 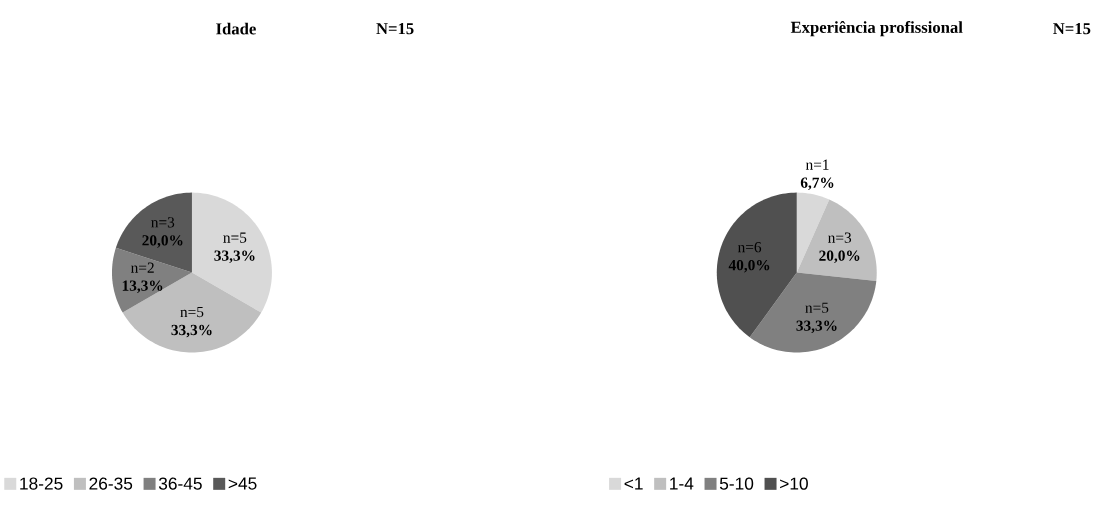 What do you see at coordinates (736, 483) in the screenshot?
I see `legend-label: 5-10` at bounding box center [736, 483].